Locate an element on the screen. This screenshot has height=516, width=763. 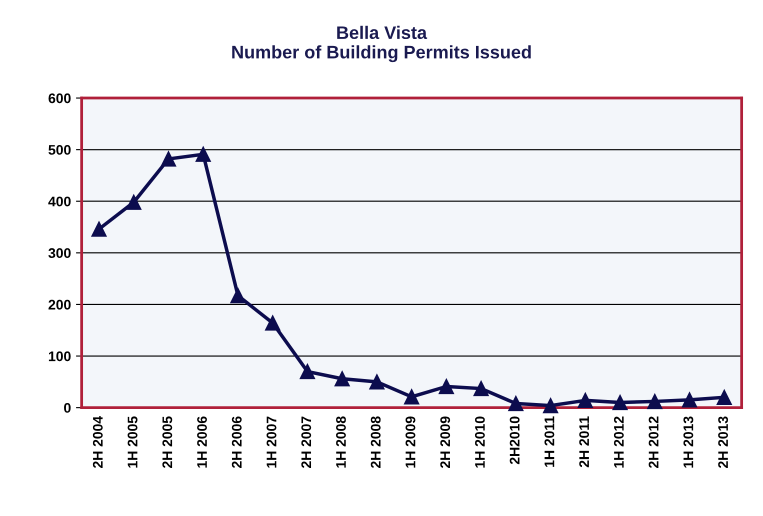
x-tick-label: 1H 2006 is located at coordinates (202, 442).